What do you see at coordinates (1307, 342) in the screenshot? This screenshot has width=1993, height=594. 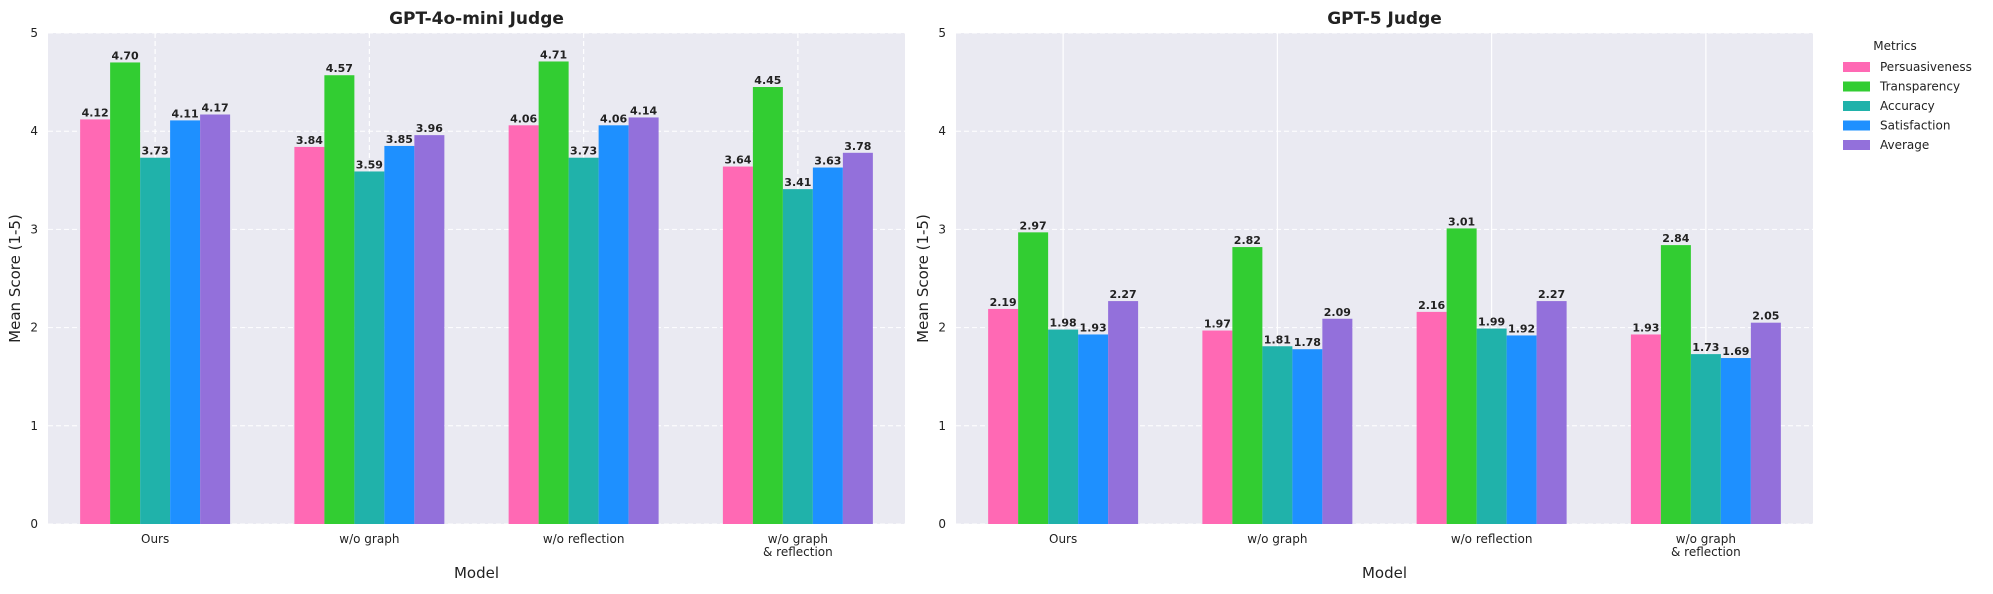 I see `bar-value-label: 1.78` at bounding box center [1307, 342].